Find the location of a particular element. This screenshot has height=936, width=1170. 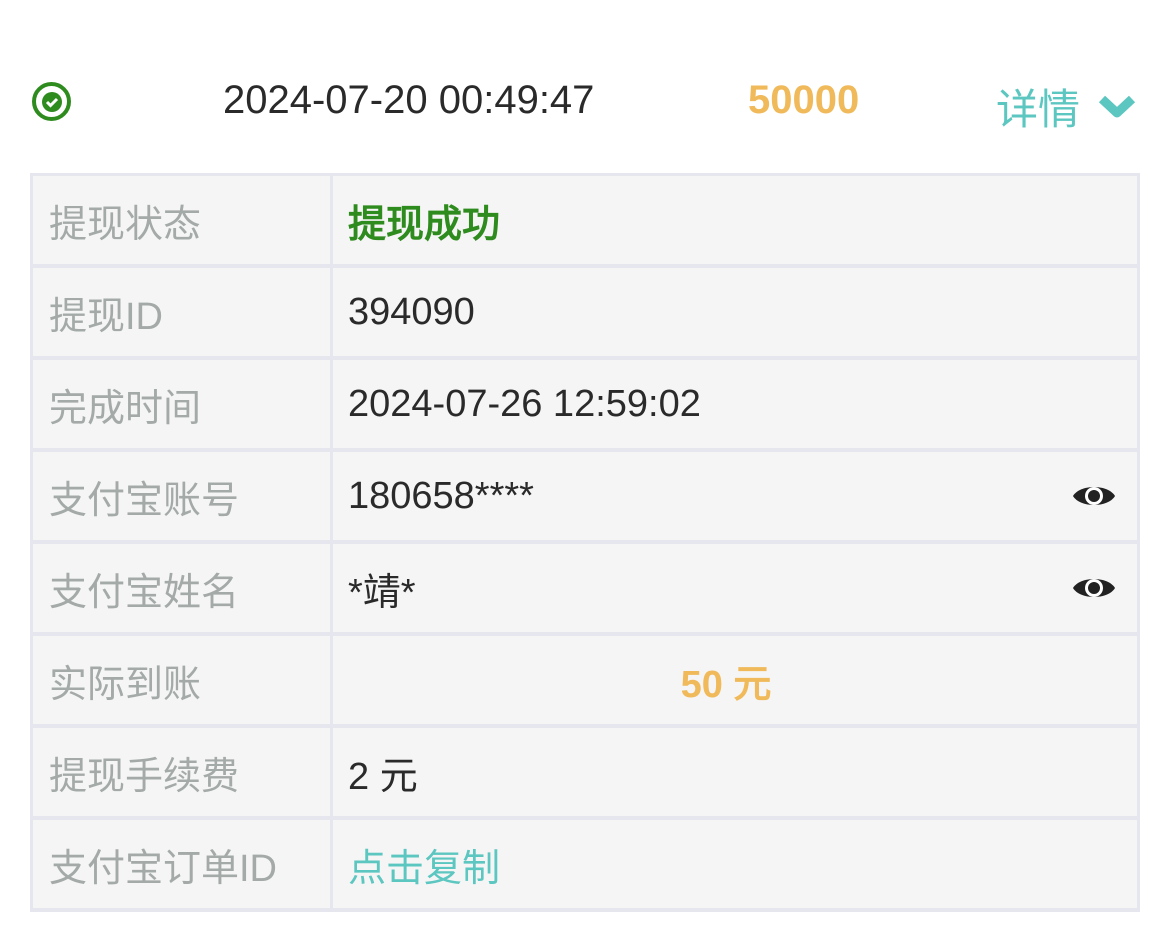

row-label: 支付宝账号 is located at coordinates (183, 496).